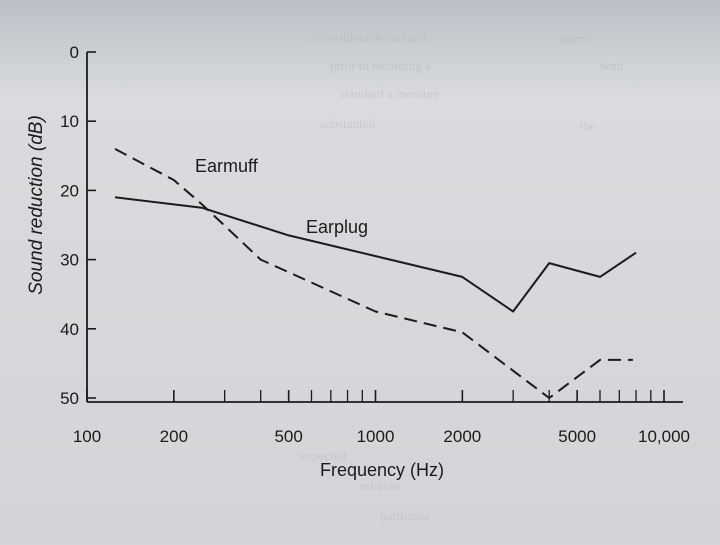 Image resolution: width=720 pixels, height=545 pixels. I want to click on x-tick-label: 200, so click(174, 436).